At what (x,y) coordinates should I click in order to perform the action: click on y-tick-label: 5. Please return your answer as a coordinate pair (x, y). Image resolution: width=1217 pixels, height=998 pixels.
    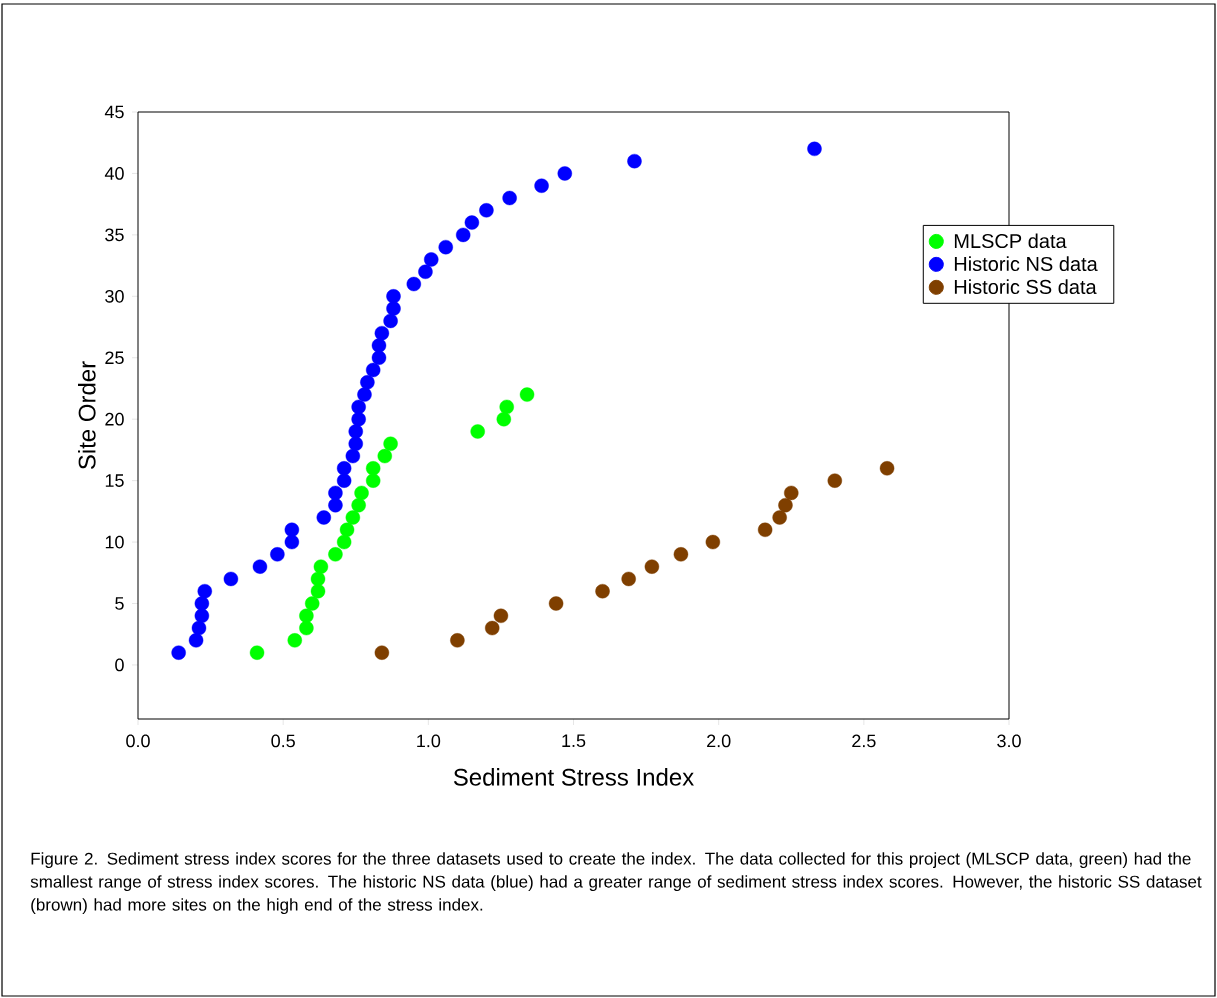
    Looking at the image, I should click on (119, 603).